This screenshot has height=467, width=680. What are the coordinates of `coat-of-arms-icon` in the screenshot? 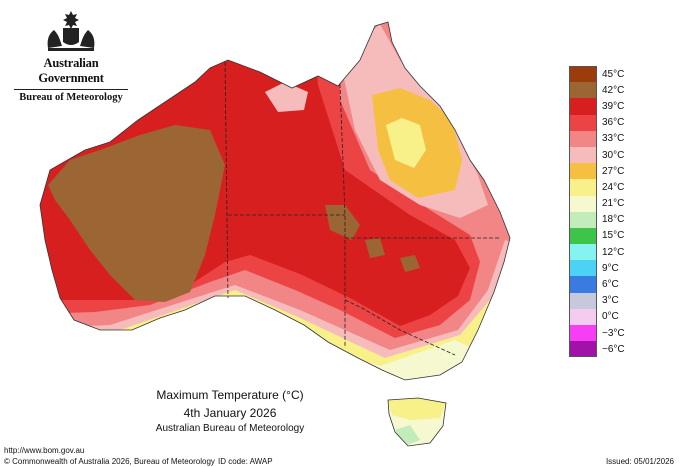 It's located at (71, 31).